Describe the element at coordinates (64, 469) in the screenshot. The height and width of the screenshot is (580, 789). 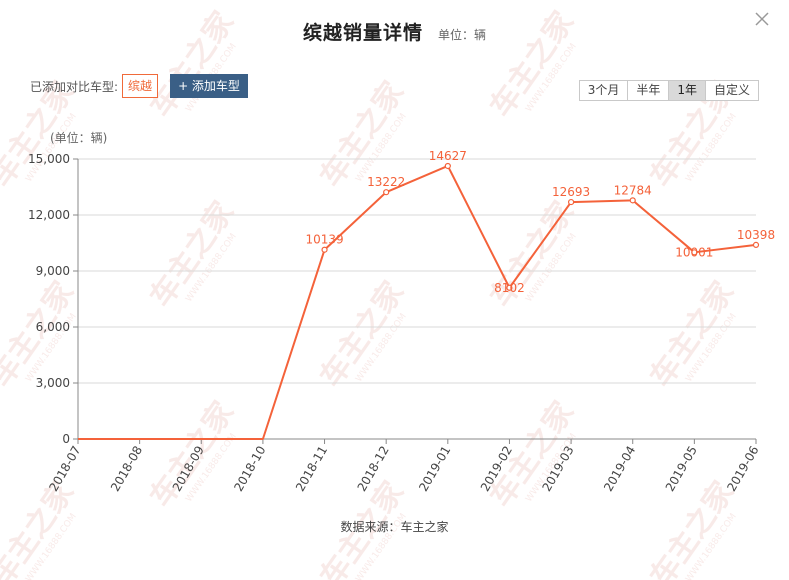
I see `x-tick-label: 2018-07` at that location.